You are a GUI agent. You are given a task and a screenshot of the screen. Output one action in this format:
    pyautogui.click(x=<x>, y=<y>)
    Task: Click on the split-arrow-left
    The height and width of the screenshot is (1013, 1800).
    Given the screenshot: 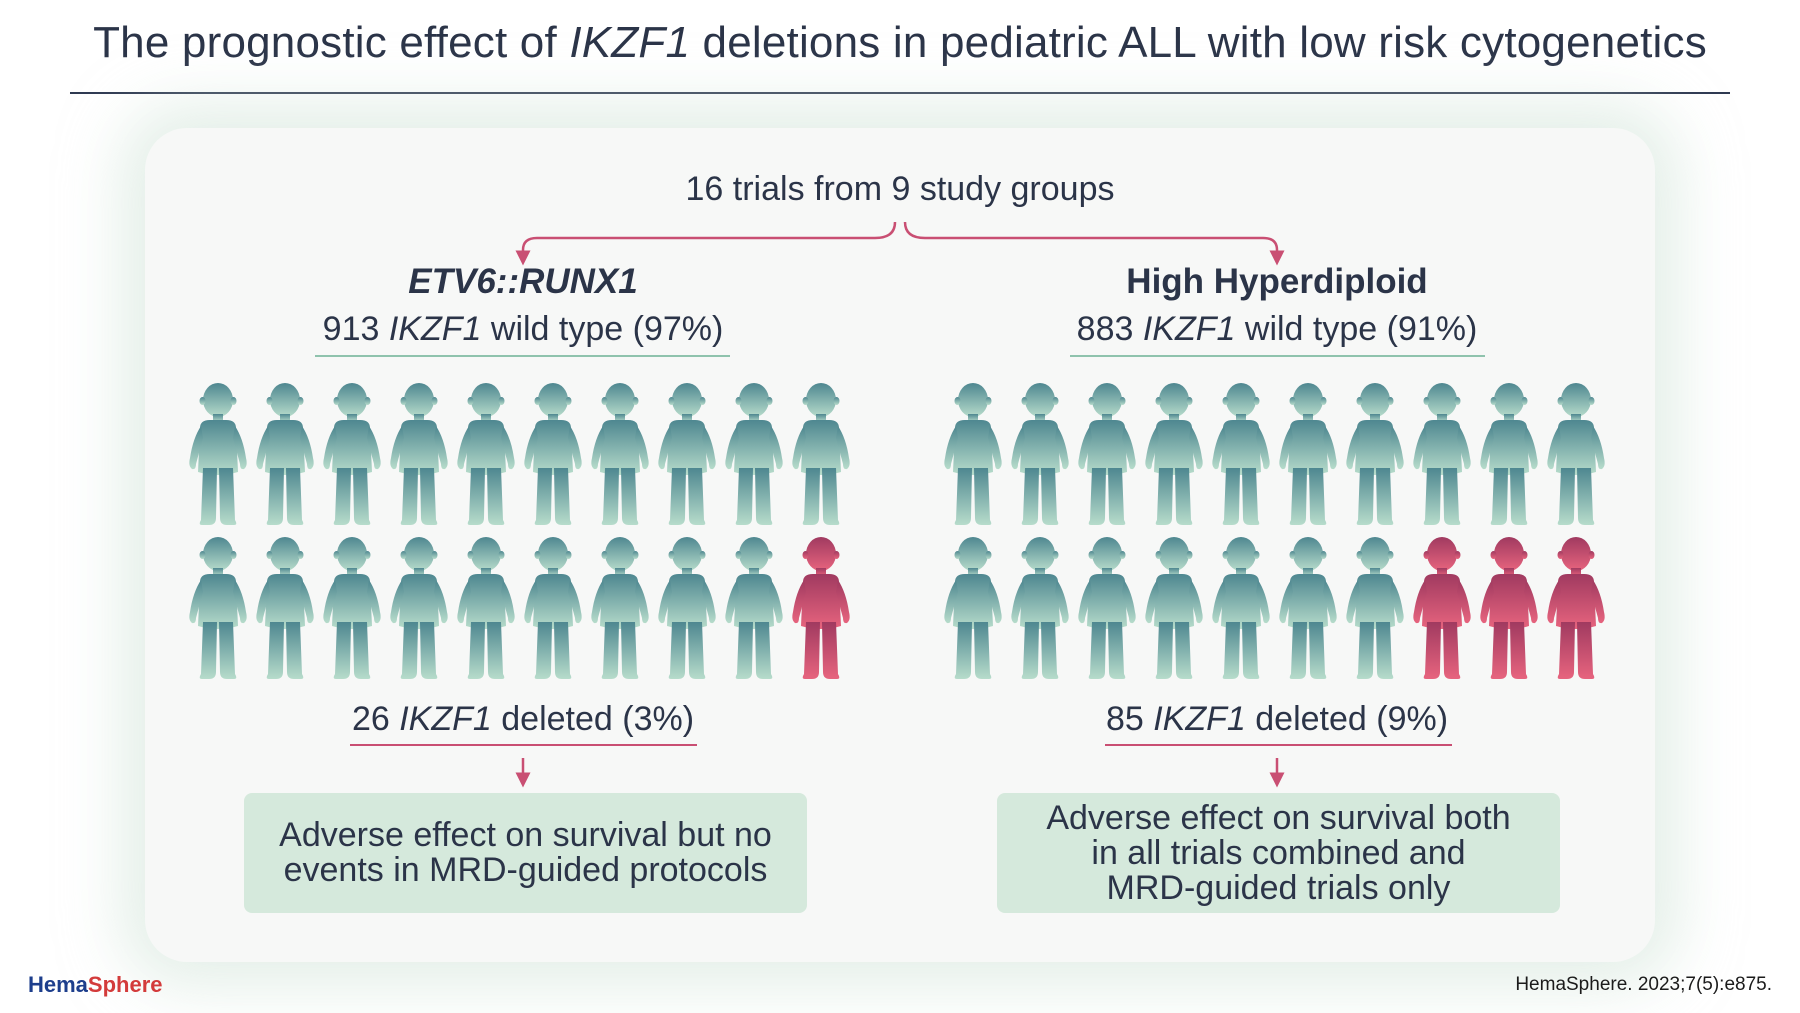 What is the action you would take?
    pyautogui.click(x=706, y=243)
    